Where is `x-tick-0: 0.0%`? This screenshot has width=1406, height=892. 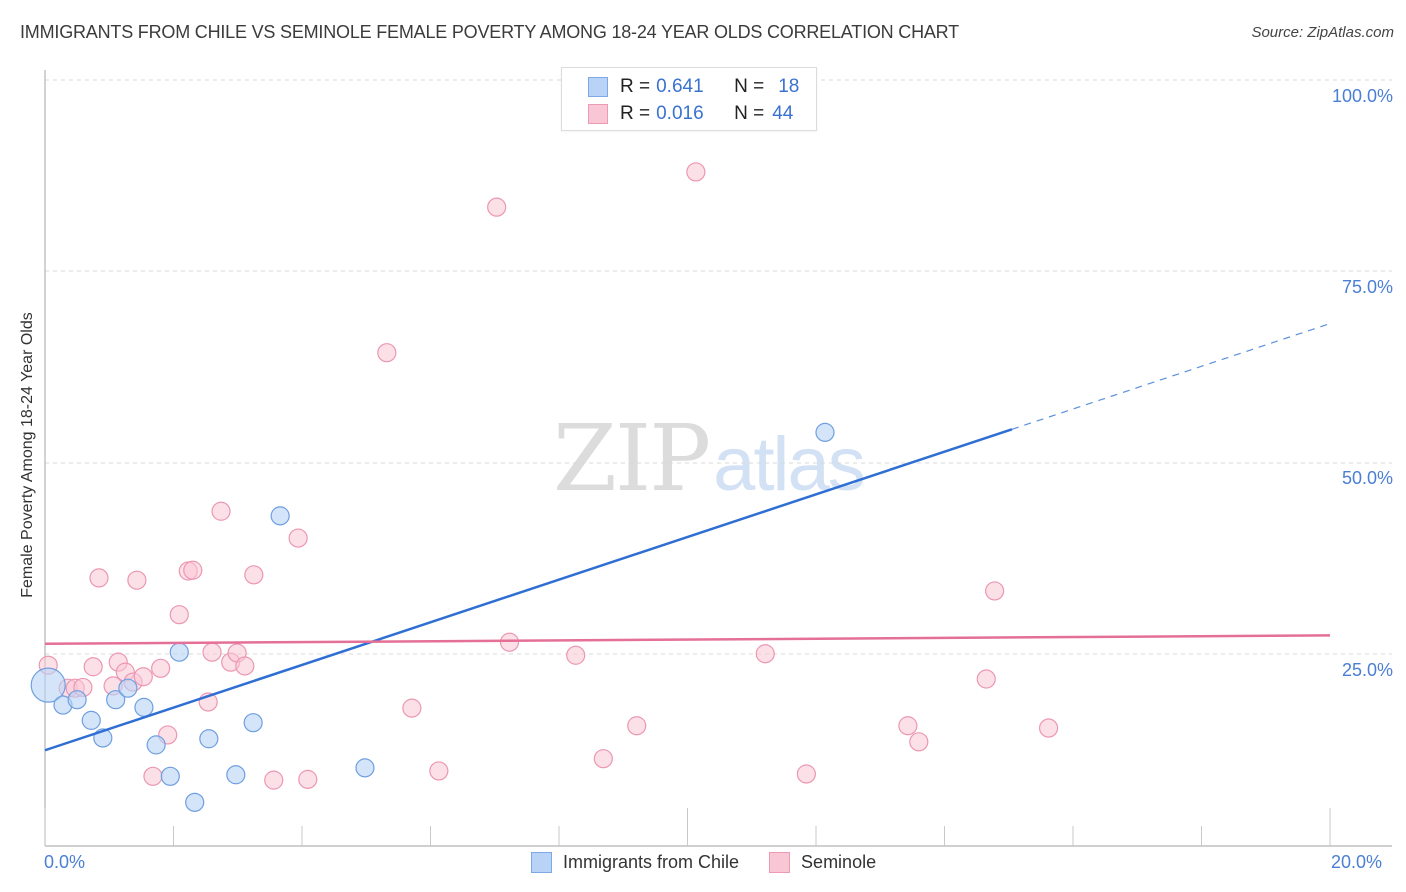
x-tick-0: 0.0% is located at coordinates (65, 862).